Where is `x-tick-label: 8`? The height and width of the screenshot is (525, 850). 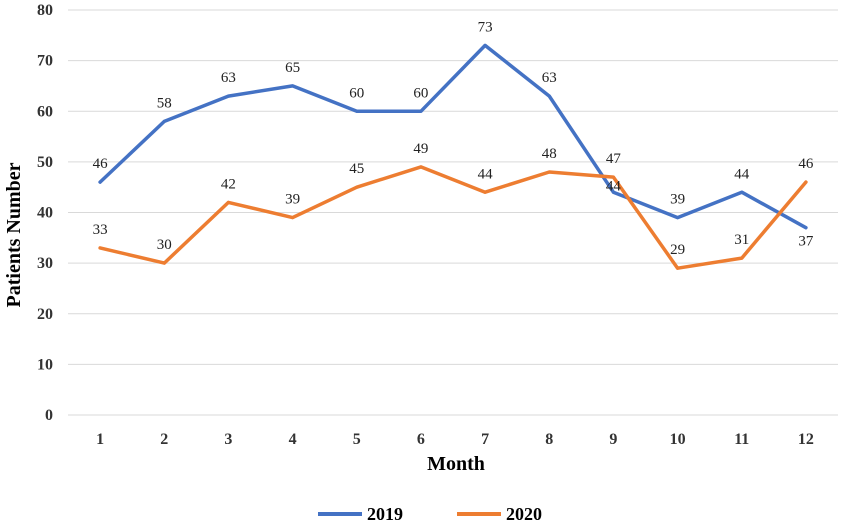 x-tick-label: 8 is located at coordinates (549, 439).